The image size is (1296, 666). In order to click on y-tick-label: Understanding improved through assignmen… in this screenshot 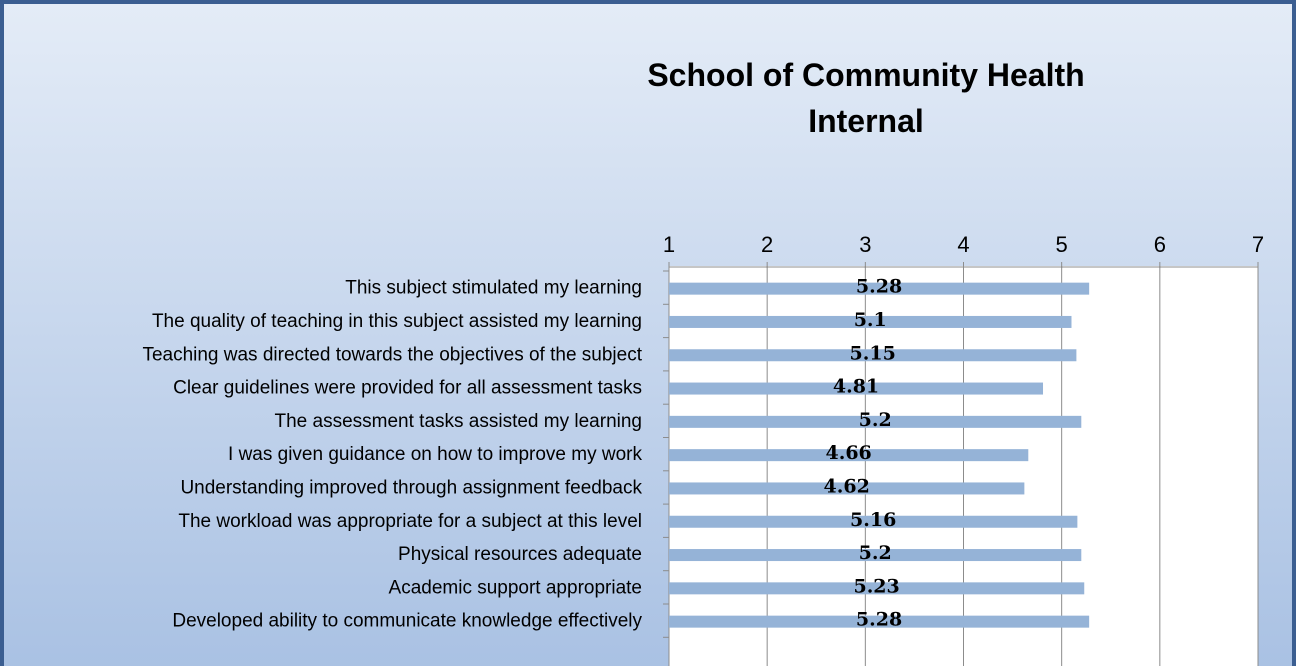, I will do `click(411, 487)`.